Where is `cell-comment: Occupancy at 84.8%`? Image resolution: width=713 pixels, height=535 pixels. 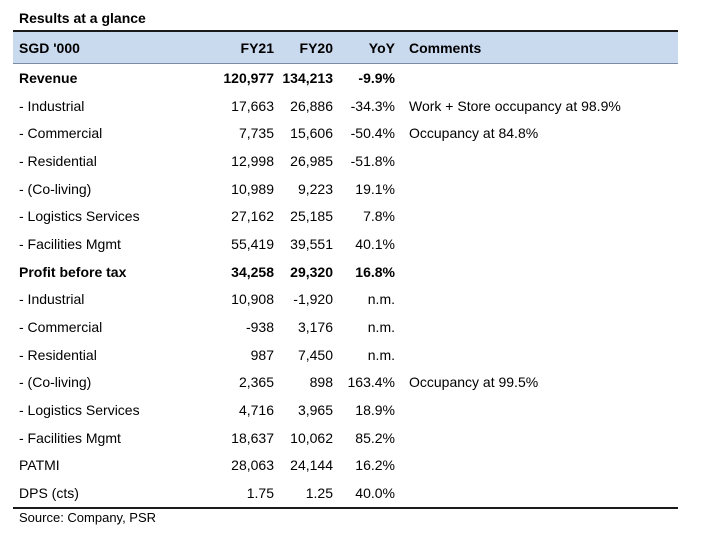 cell-comment: Occupancy at 84.8% is located at coordinates (474, 133).